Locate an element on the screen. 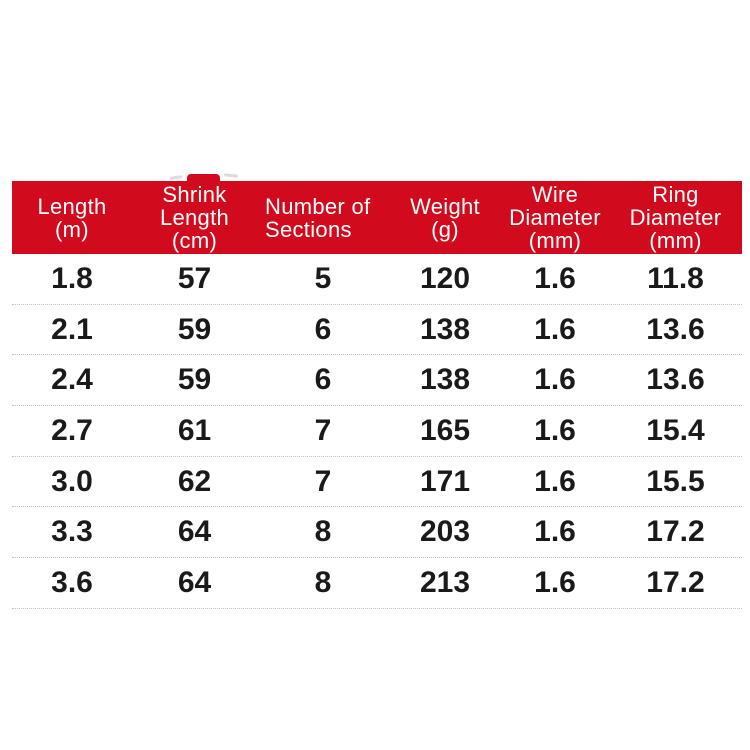 This screenshot has height=750, width=750. table-cell: 203 is located at coordinates (445, 532).